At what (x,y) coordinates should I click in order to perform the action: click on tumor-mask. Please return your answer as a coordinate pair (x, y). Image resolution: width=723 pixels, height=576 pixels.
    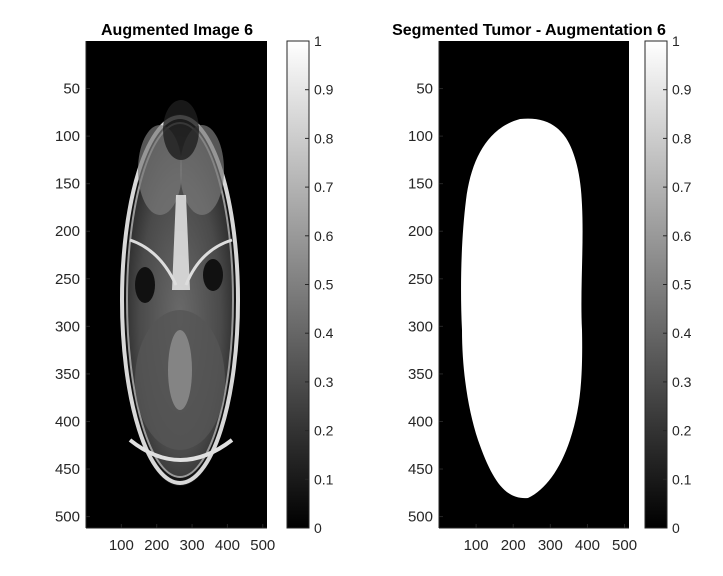
    Looking at the image, I should click on (522, 308).